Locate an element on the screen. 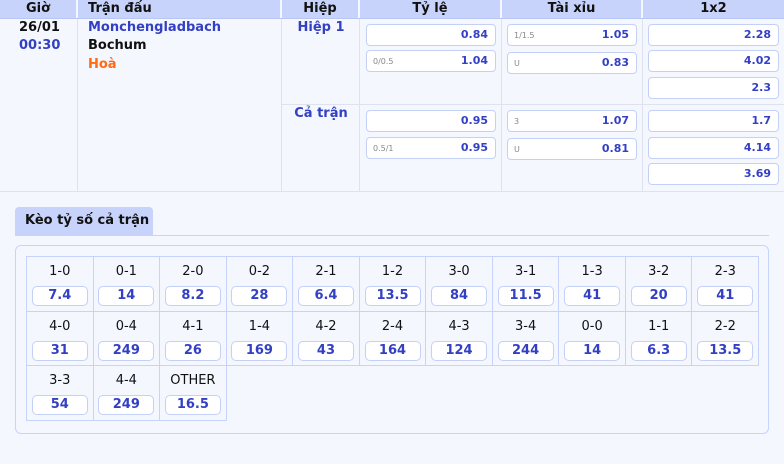 Image resolution: width=784 pixels, height=464 pixels. handicap-odd: 0.5/1 0.95 is located at coordinates (431, 148).